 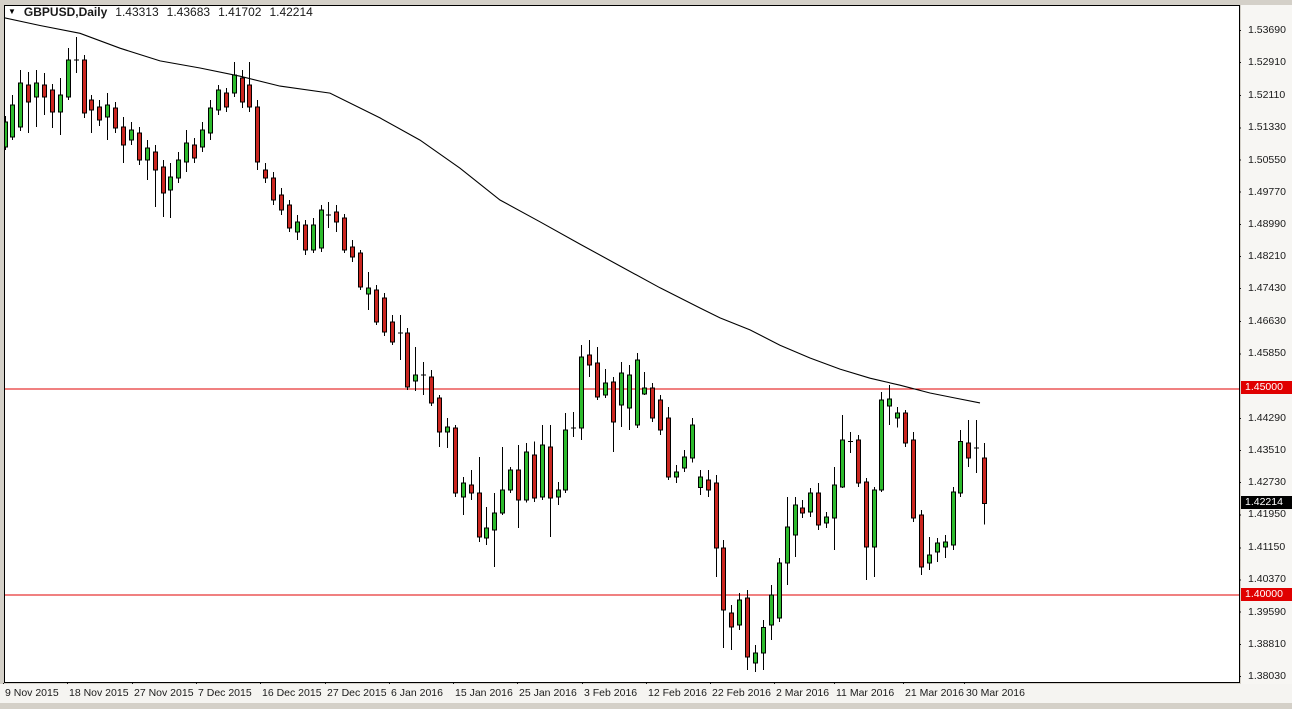 I want to click on price-tick-label: 1.43510, so click(x=1267, y=449).